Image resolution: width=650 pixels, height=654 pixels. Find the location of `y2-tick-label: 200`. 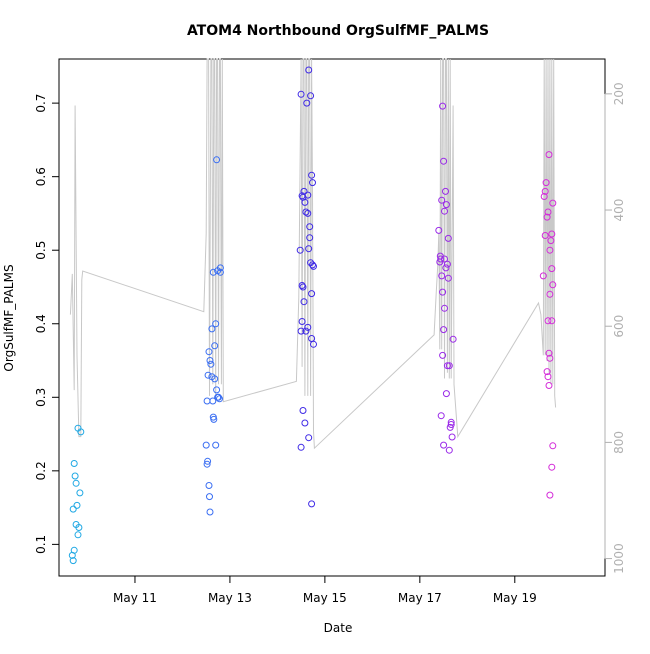

y2-tick-label: 200 is located at coordinates (619, 93).